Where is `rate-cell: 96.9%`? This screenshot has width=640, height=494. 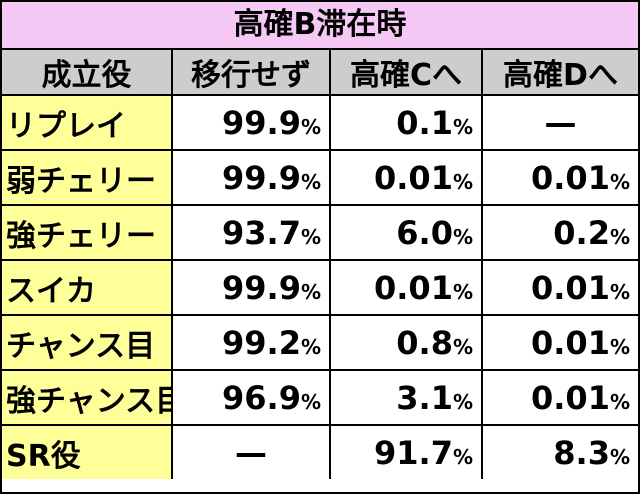 rate-cell: 96.9% is located at coordinates (251, 397).